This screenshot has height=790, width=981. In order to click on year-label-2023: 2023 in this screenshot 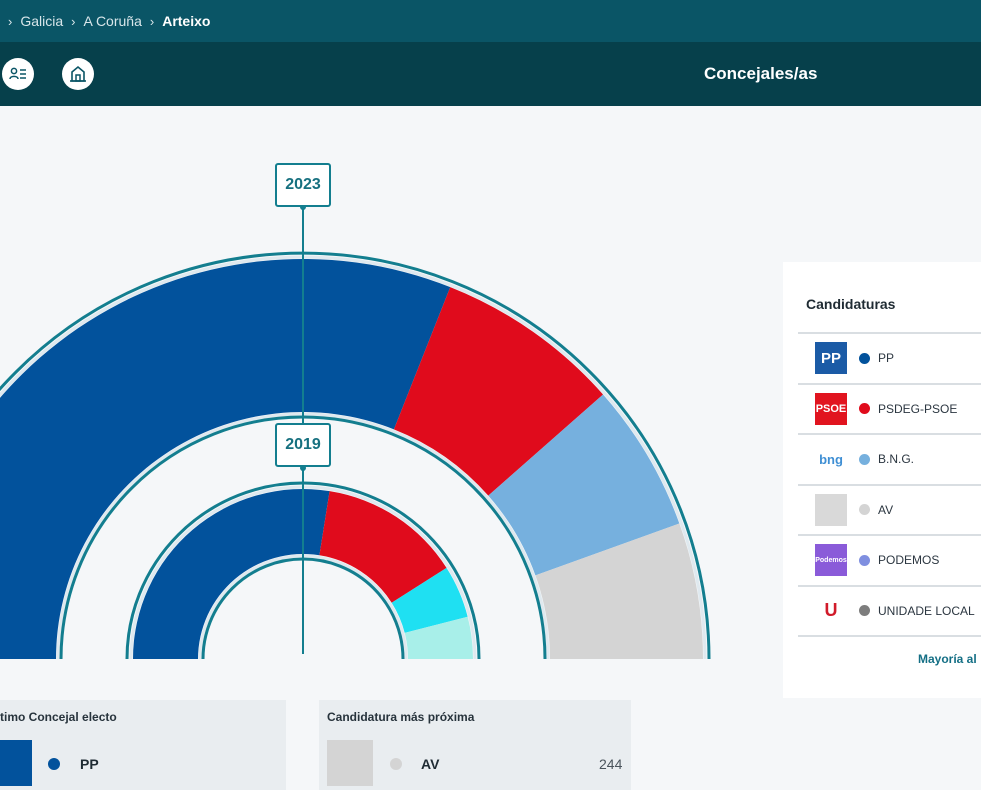, I will do `click(303, 185)`.